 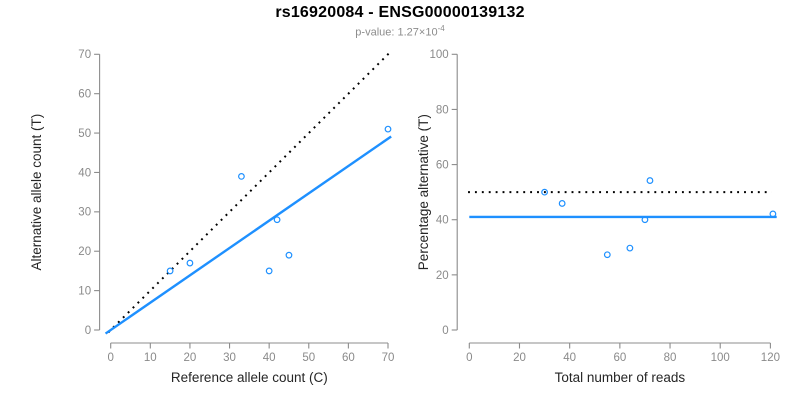 I want to click on y-tick-label: 30, so click(x=84, y=213).